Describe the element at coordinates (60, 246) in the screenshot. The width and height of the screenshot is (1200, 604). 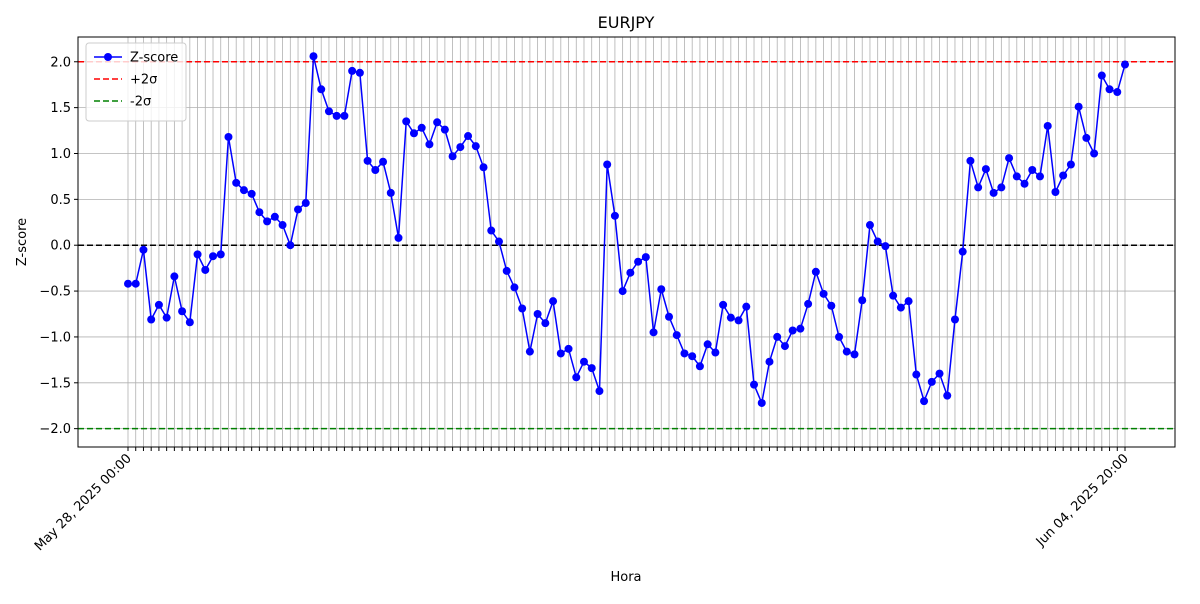
I see `y-tick-label: 0.0` at that location.